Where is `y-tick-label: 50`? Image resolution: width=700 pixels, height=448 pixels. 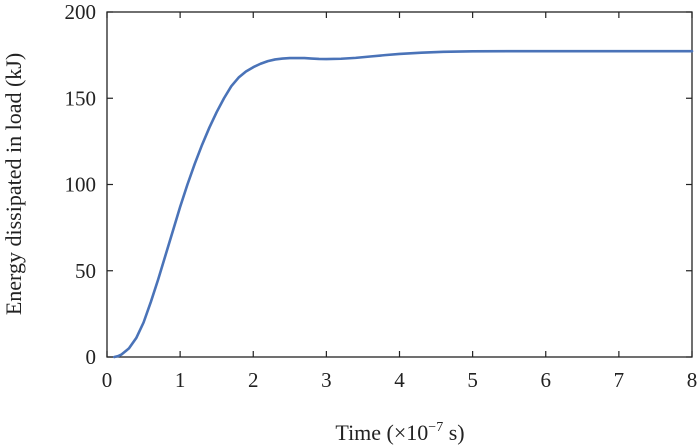 y-tick-label: 50 is located at coordinates (85, 271).